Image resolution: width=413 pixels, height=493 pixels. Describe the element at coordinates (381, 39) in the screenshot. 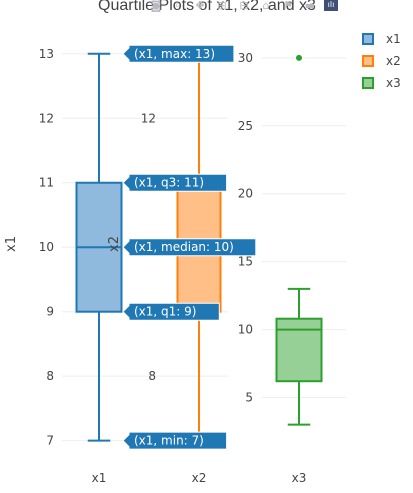

I see `legend-item-x1: x1` at that location.